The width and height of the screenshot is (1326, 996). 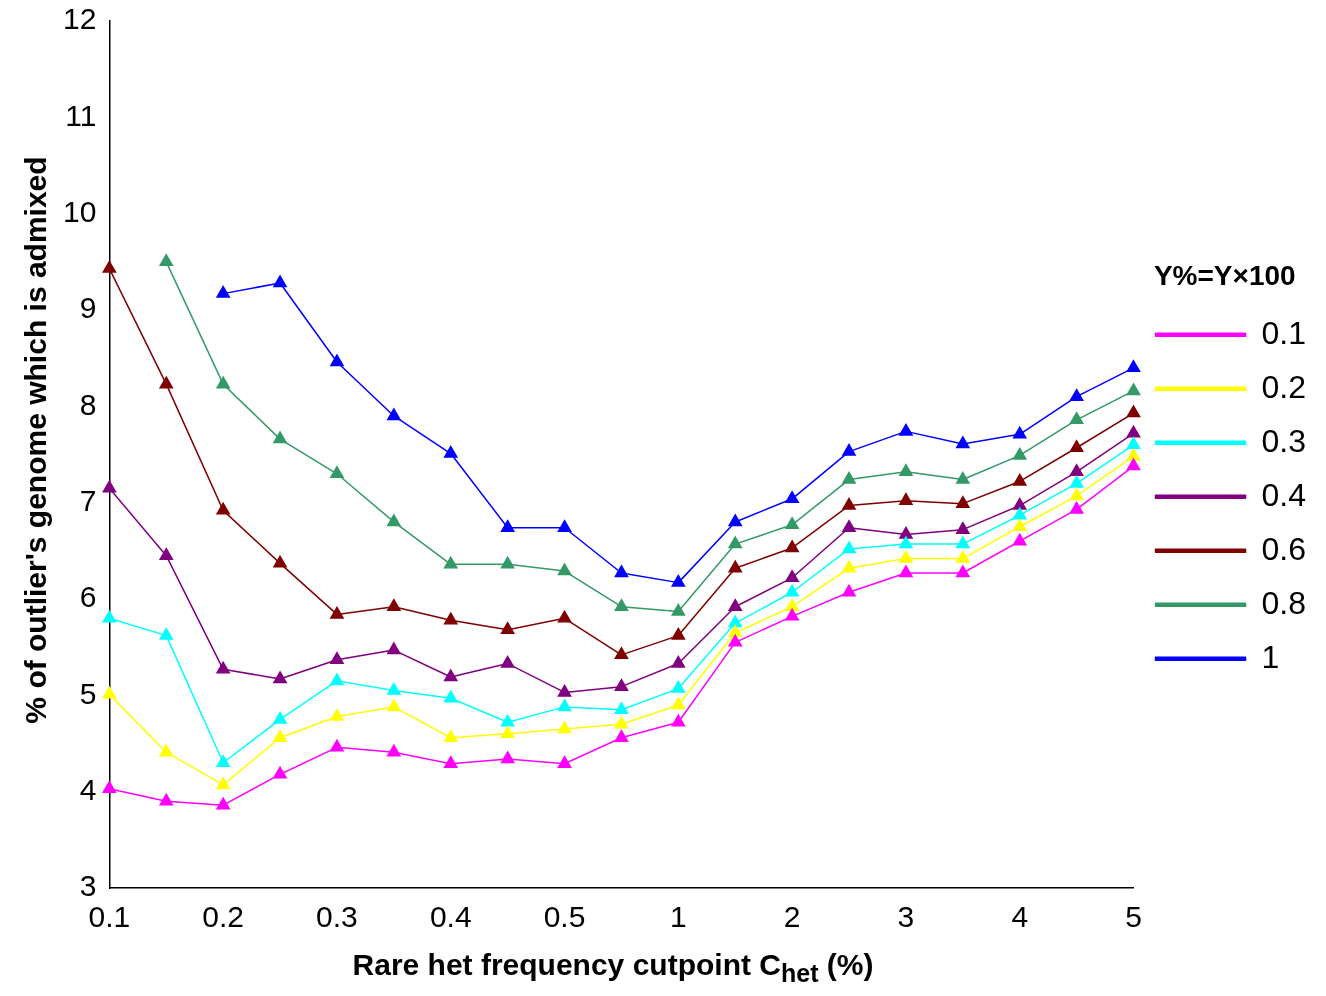 I want to click on x-tick-label: 0.2, so click(x=223, y=917).